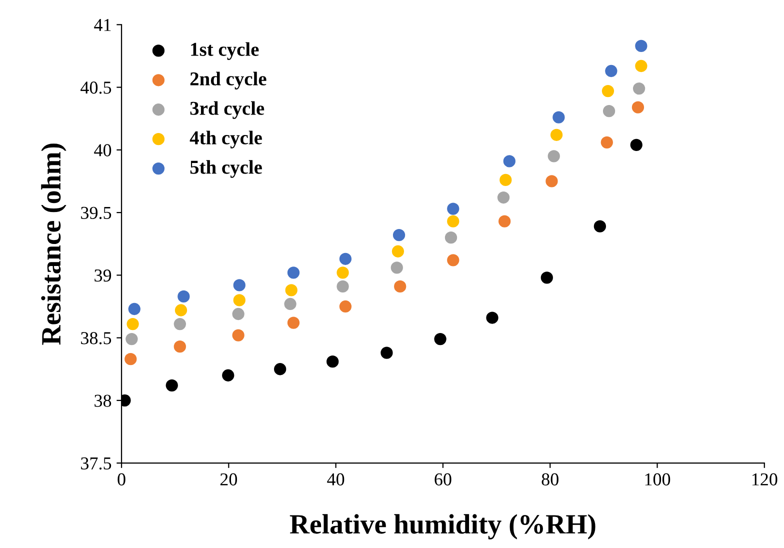 The height and width of the screenshot is (548, 784). What do you see at coordinates (103, 400) in the screenshot?
I see `y-tick-label: 38` at bounding box center [103, 400].